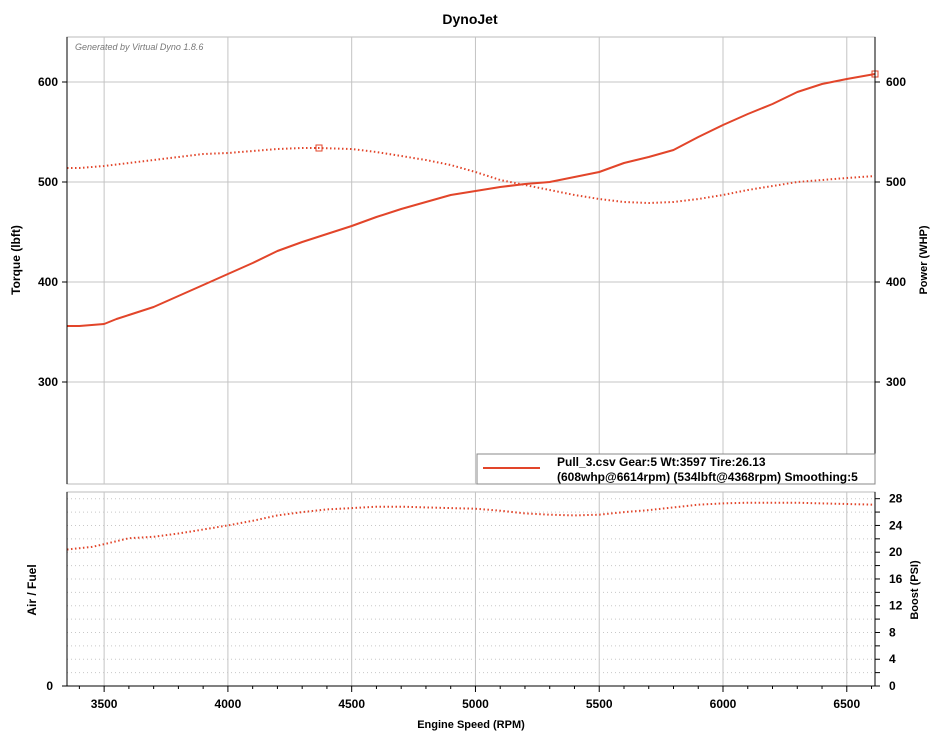 This screenshot has height=740, width=941. What do you see at coordinates (896, 182) in the screenshot?
I see `power-tick-label-500: 500` at bounding box center [896, 182].